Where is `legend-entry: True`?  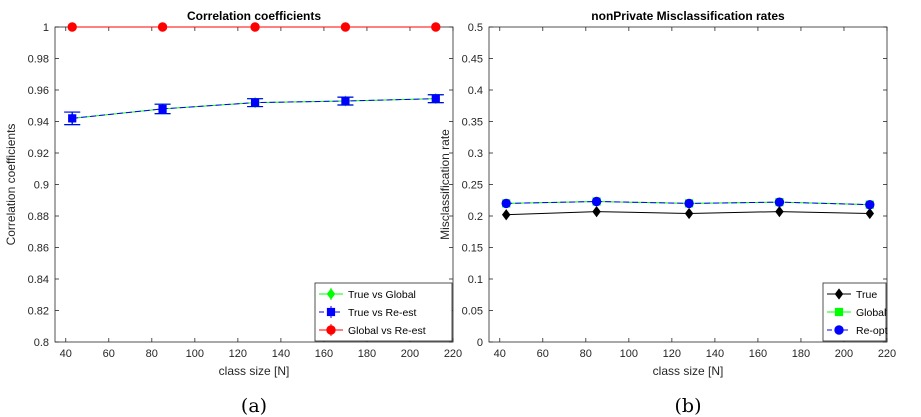
legend-entry: True is located at coordinates (852, 294).